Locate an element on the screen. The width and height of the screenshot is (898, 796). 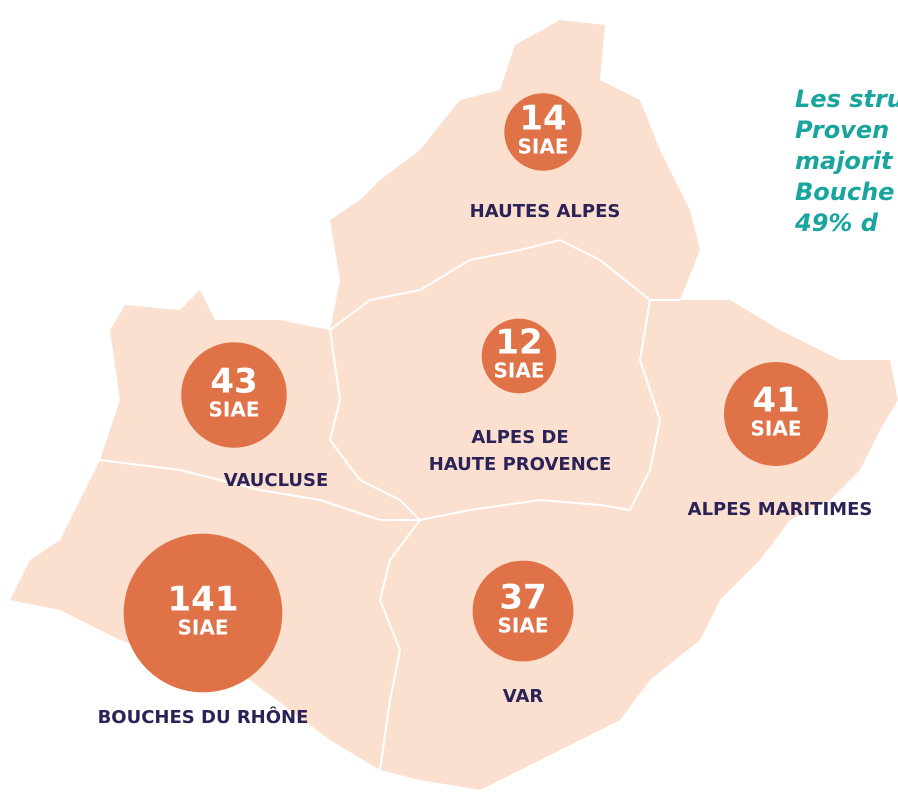
region-label: BOUCHES DU RHÔNE is located at coordinates (203, 717).